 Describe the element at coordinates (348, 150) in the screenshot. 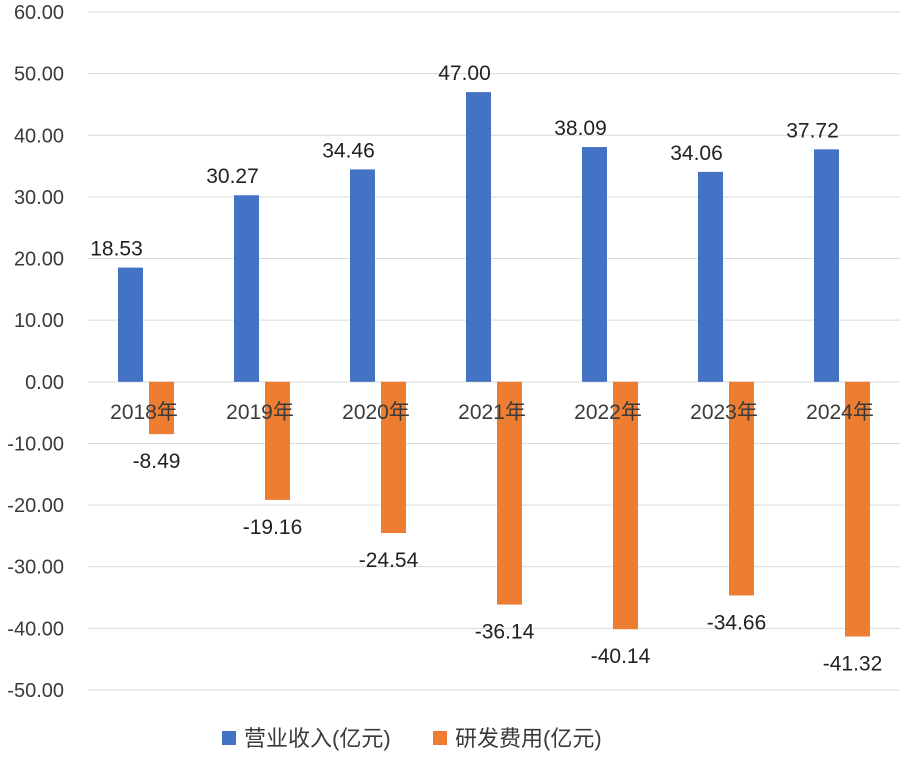

I see `revenue-data-label: 34.46` at that location.